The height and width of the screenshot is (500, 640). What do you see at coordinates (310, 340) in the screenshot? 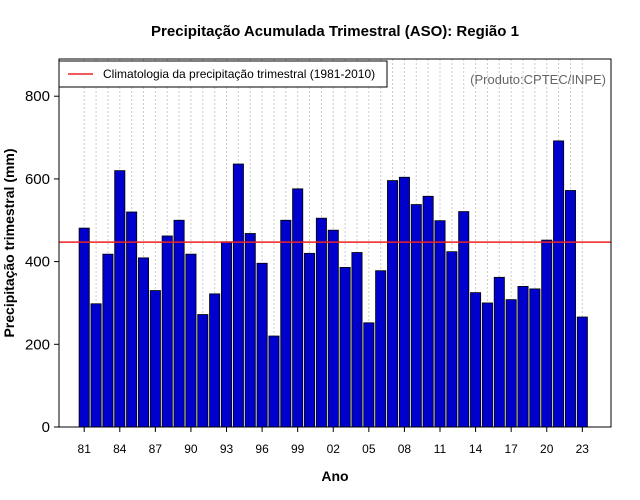
I see `bar-2000` at bounding box center [310, 340].